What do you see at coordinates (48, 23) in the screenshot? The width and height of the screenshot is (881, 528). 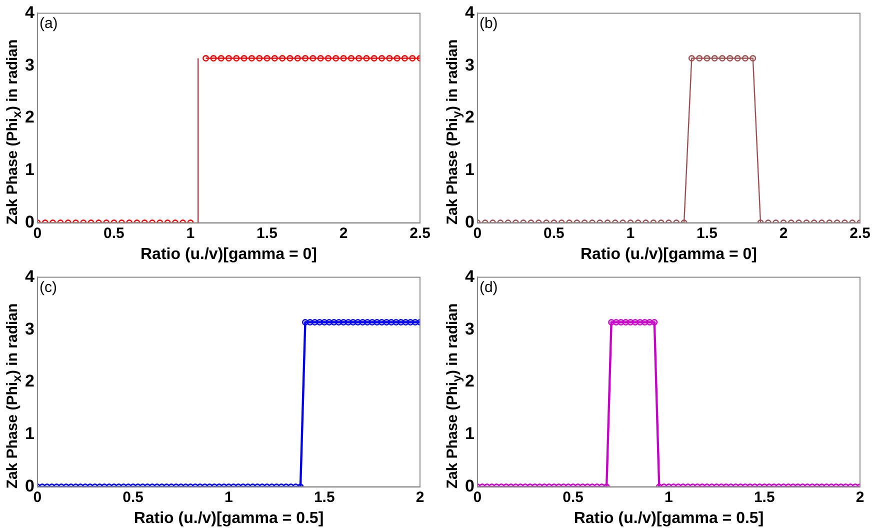 I see `annotation: (a)` at bounding box center [48, 23].